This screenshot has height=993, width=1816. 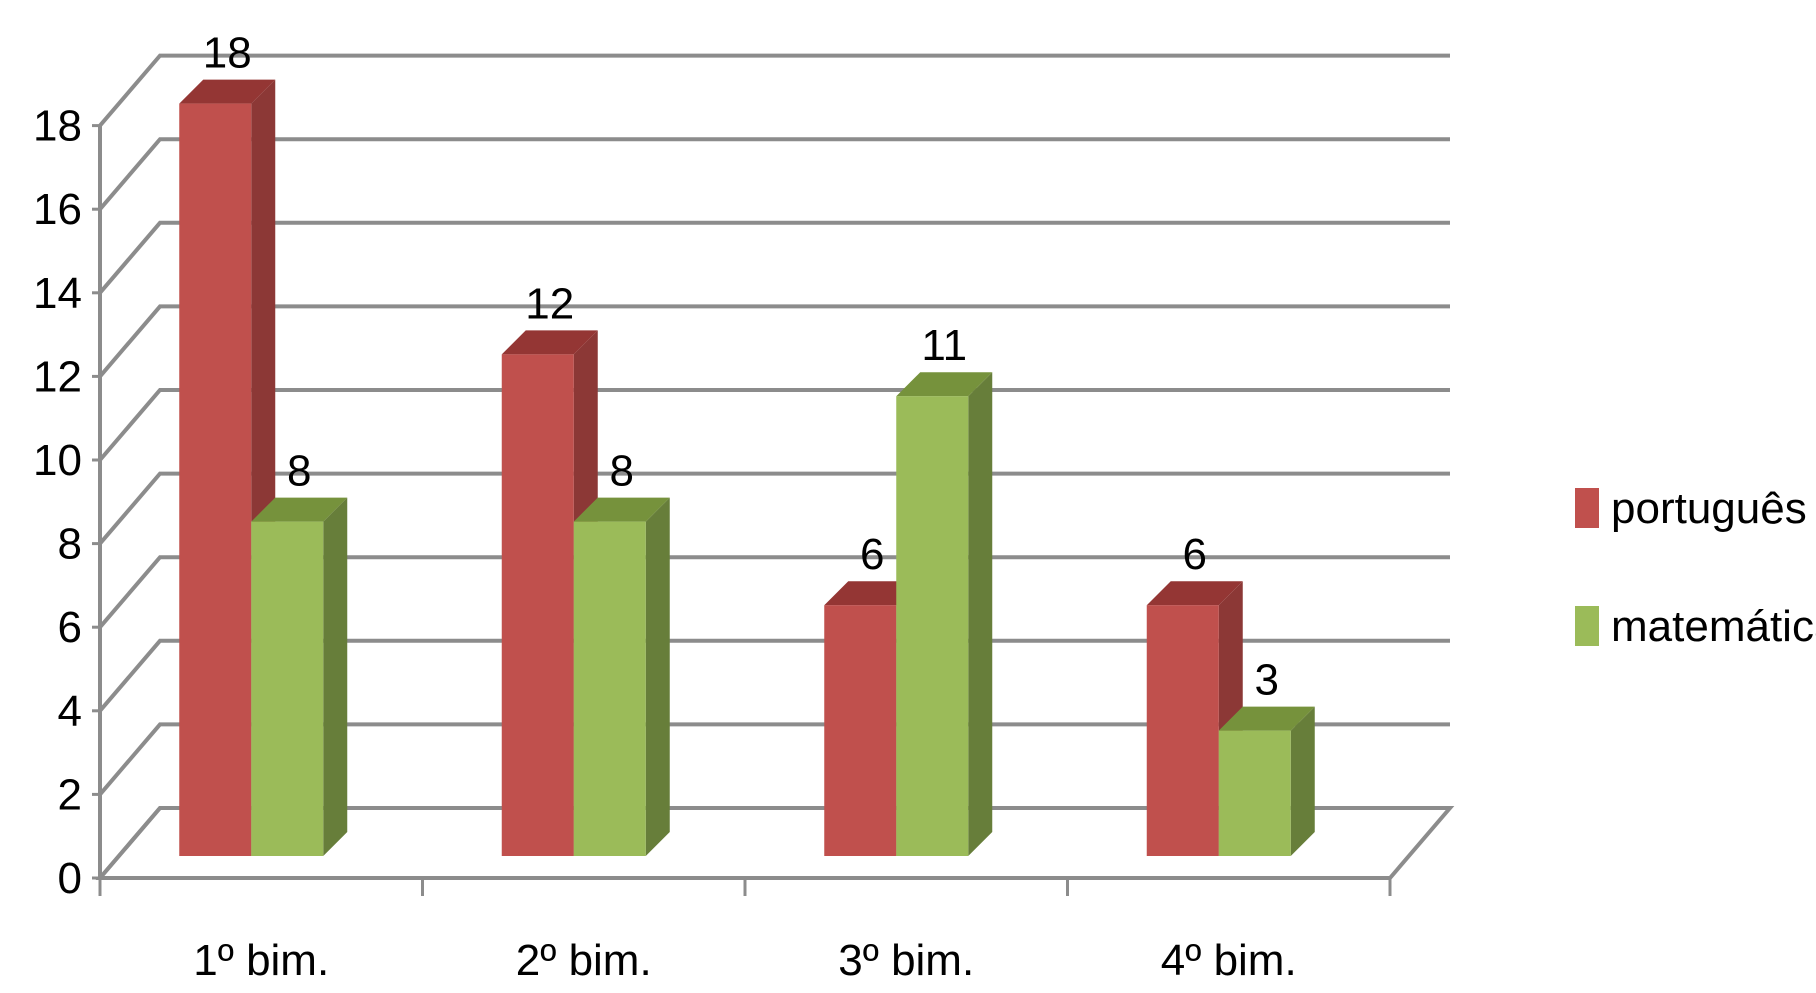 I want to click on y-tick-label: 6, so click(x=70, y=627).